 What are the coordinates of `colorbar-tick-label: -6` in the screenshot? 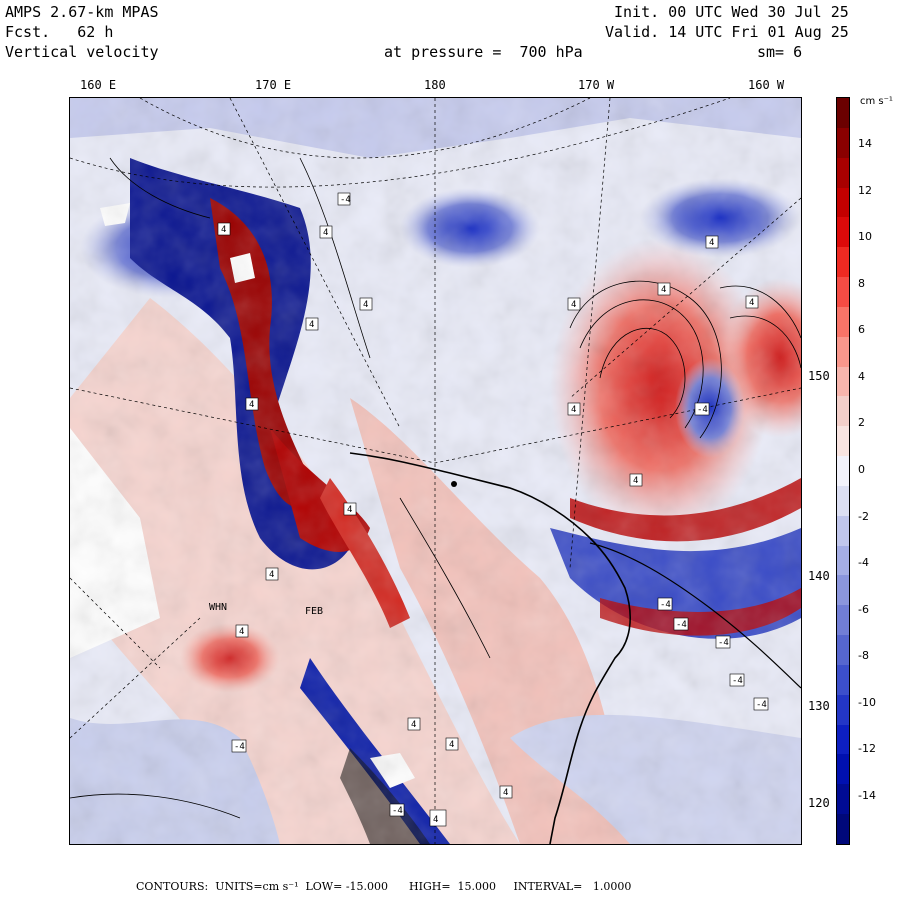 It's located at (863, 609).